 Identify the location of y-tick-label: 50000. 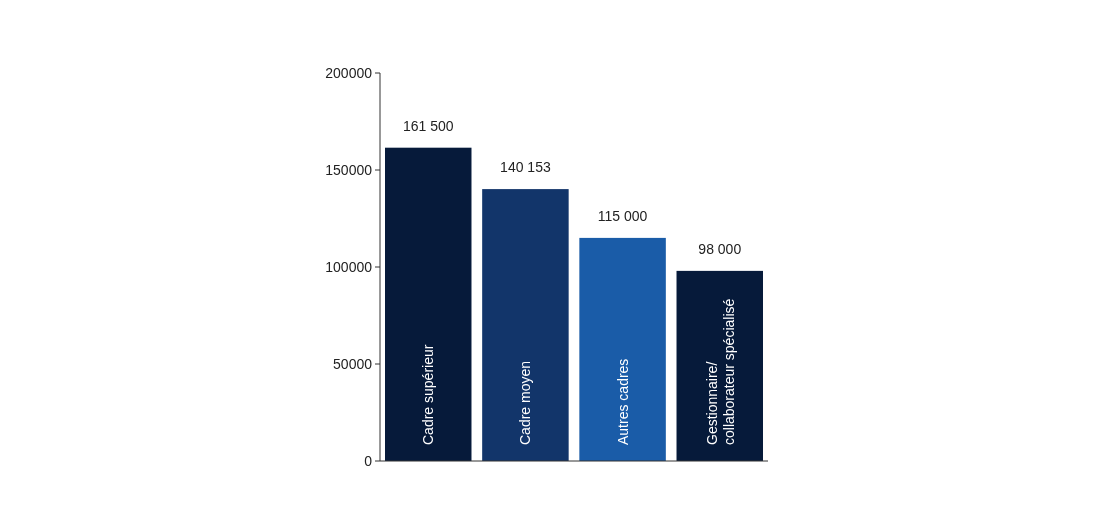
(353, 363).